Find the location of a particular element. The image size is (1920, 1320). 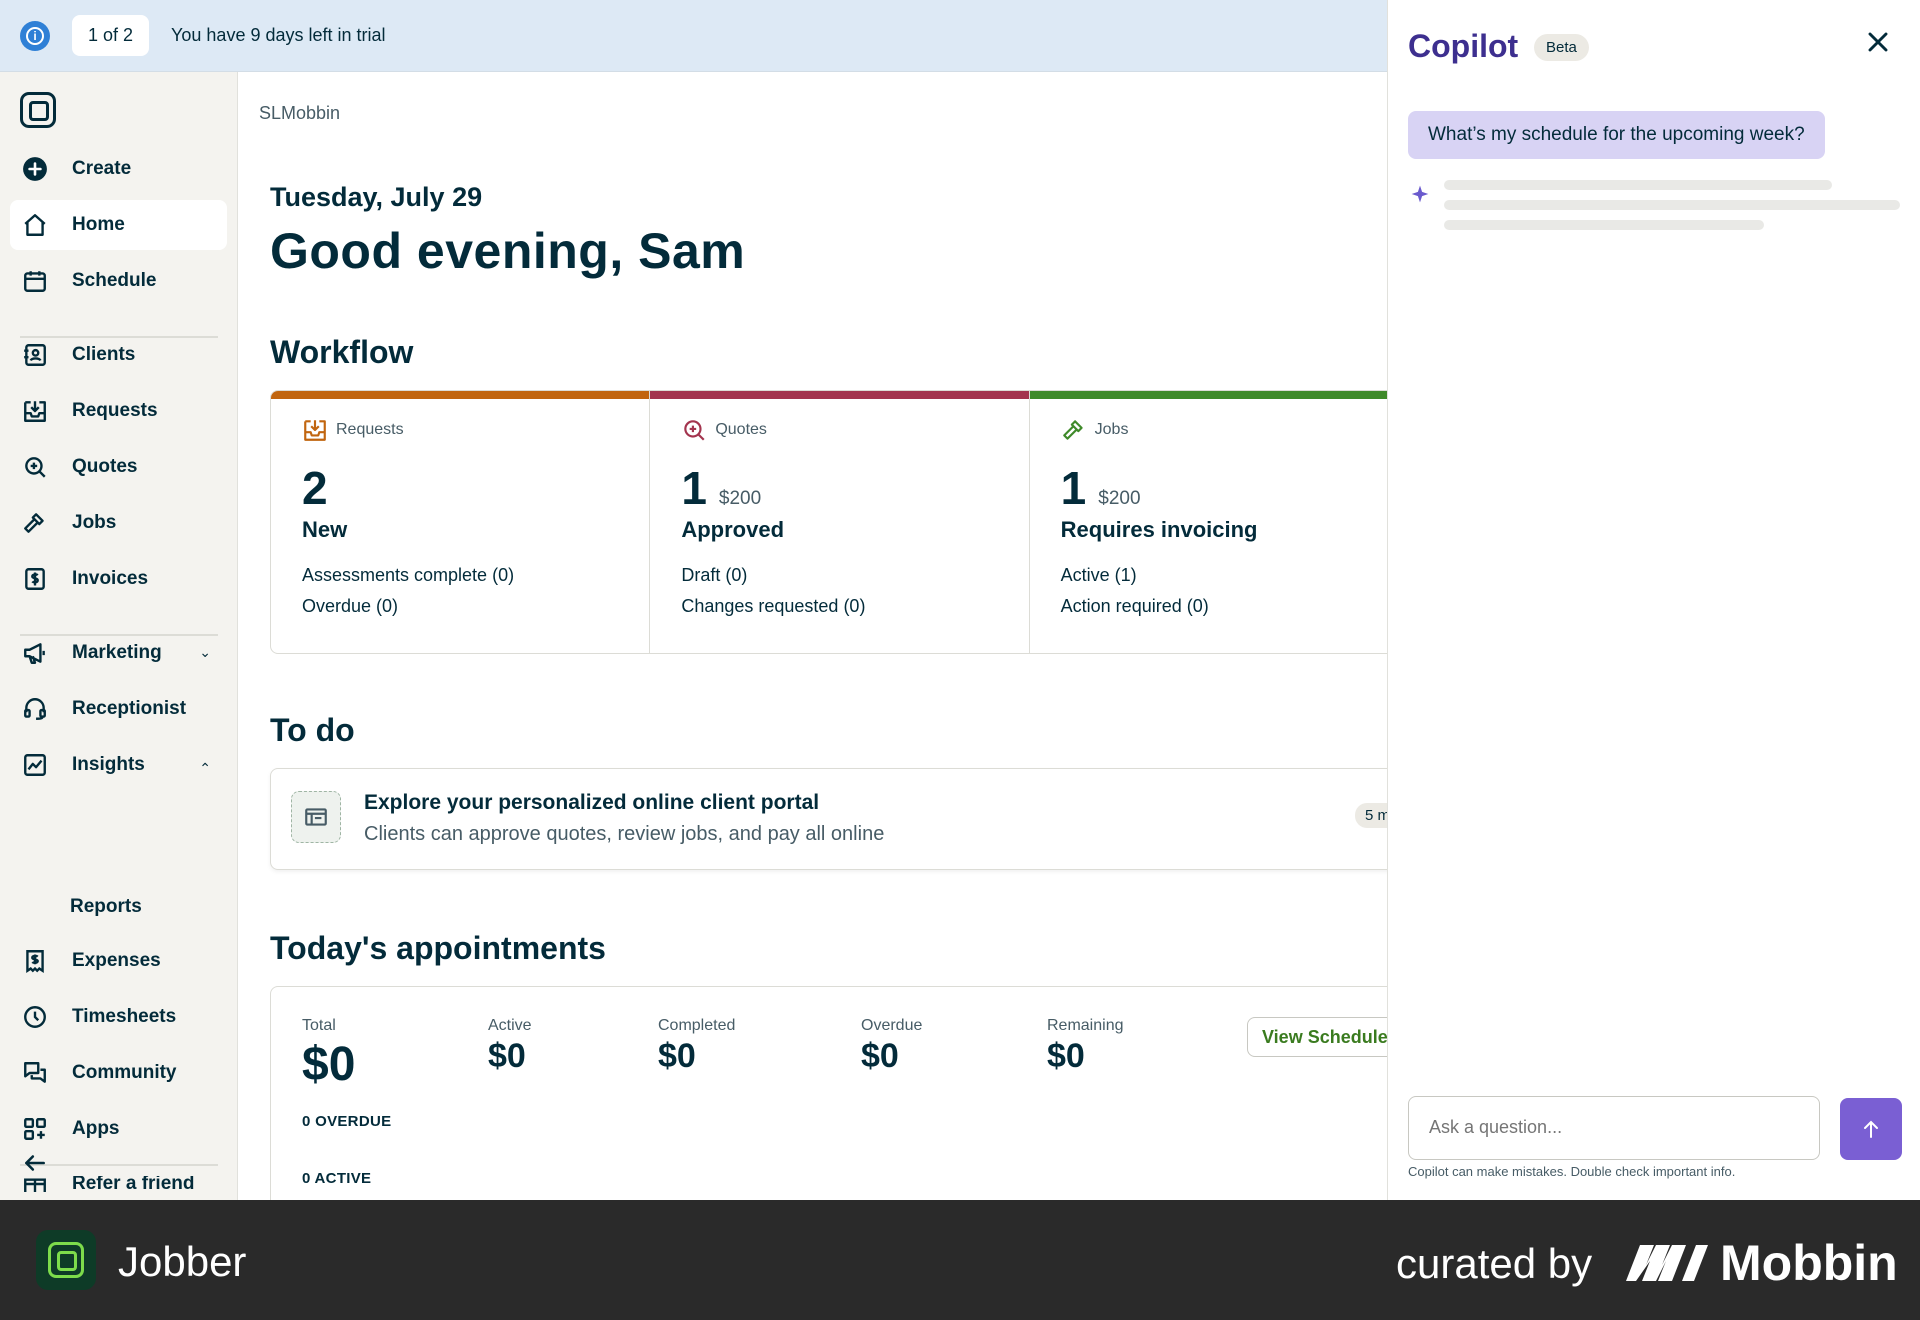

sidebar-item-clients: Clients is located at coordinates (118, 355).